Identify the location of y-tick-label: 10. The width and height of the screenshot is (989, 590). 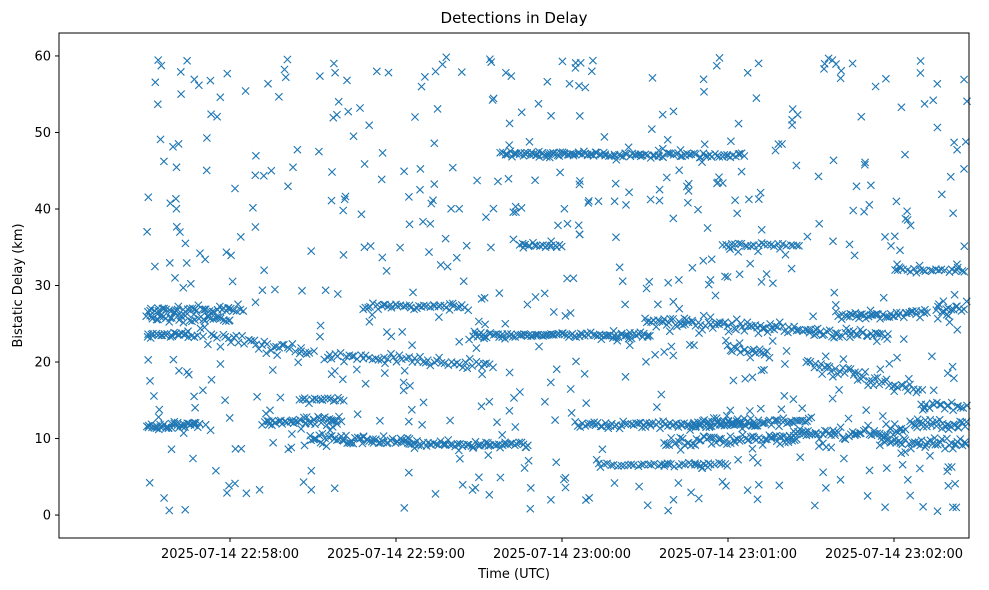
(42, 439).